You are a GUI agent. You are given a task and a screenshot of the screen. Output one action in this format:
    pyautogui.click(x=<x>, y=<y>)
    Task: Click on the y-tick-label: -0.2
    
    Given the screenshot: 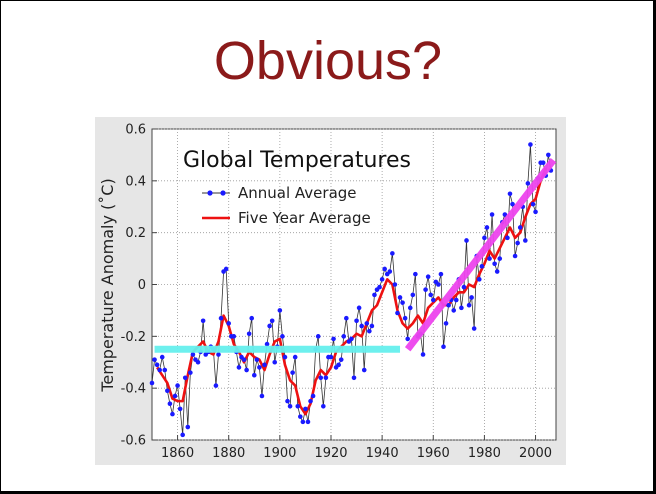 What is the action you would take?
    pyautogui.click(x=133, y=337)
    